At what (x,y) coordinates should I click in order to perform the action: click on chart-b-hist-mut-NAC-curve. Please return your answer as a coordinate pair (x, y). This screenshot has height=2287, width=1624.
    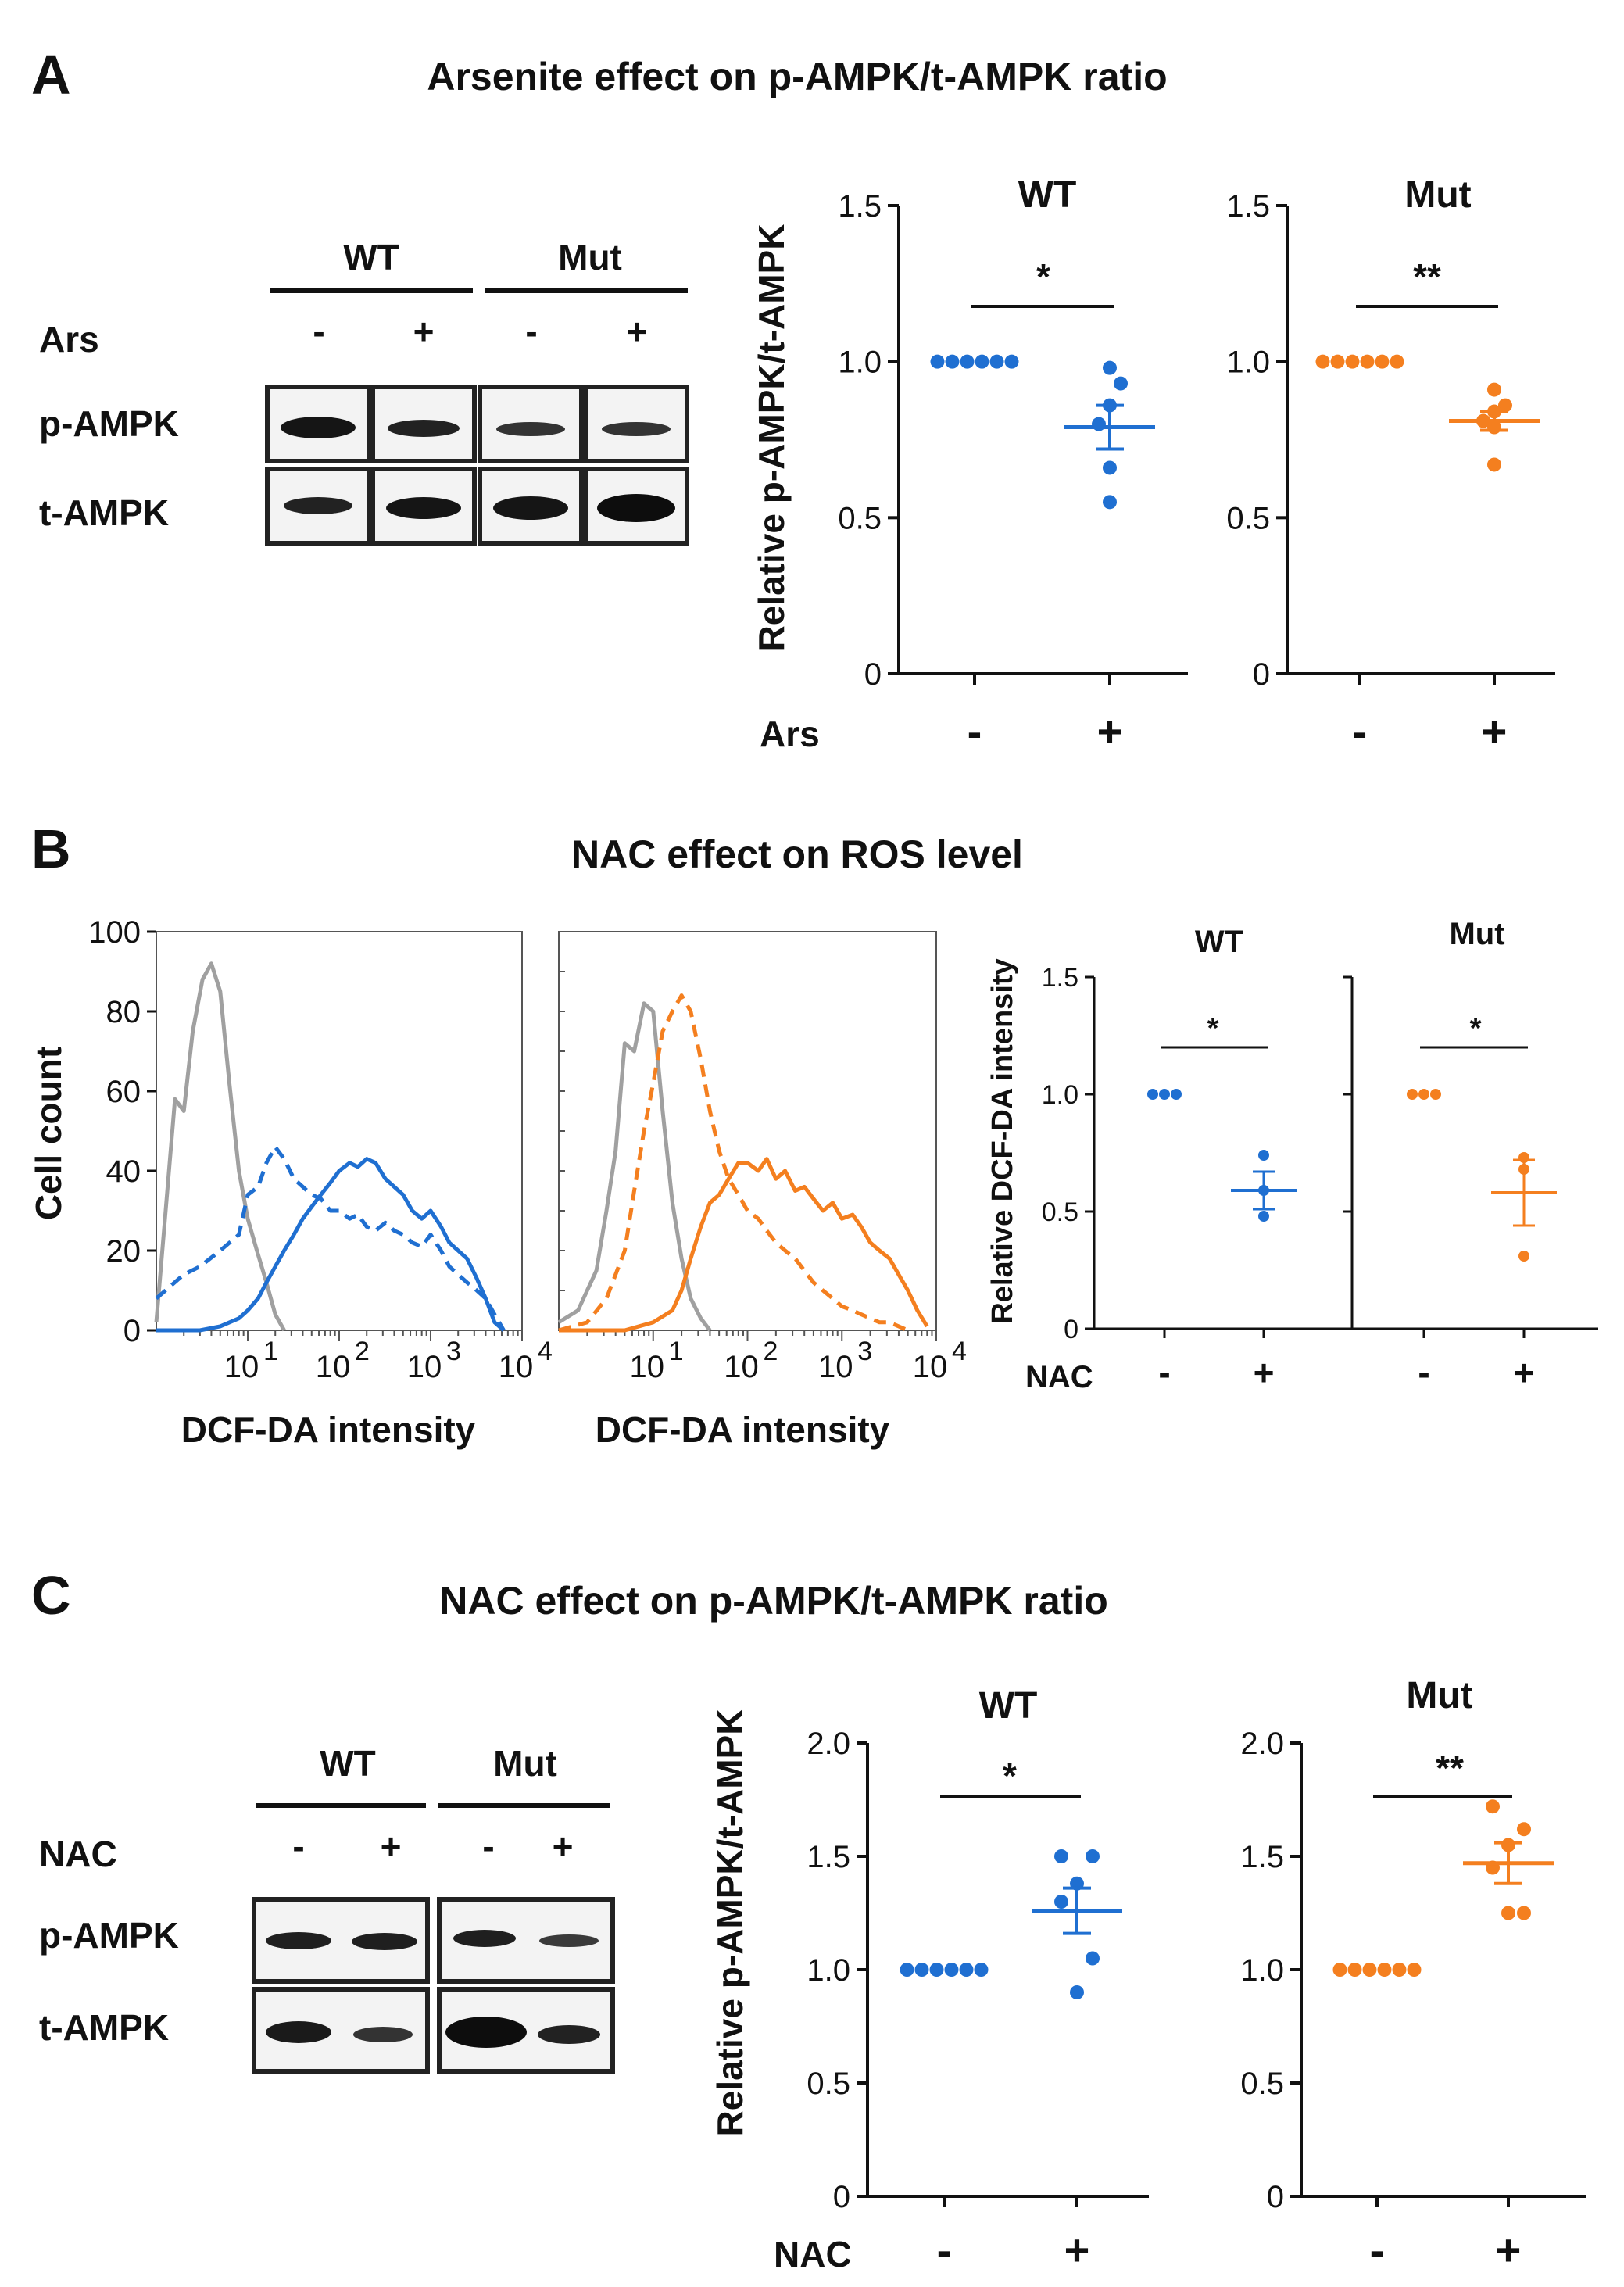
    Looking at the image, I should click on (733, 1163).